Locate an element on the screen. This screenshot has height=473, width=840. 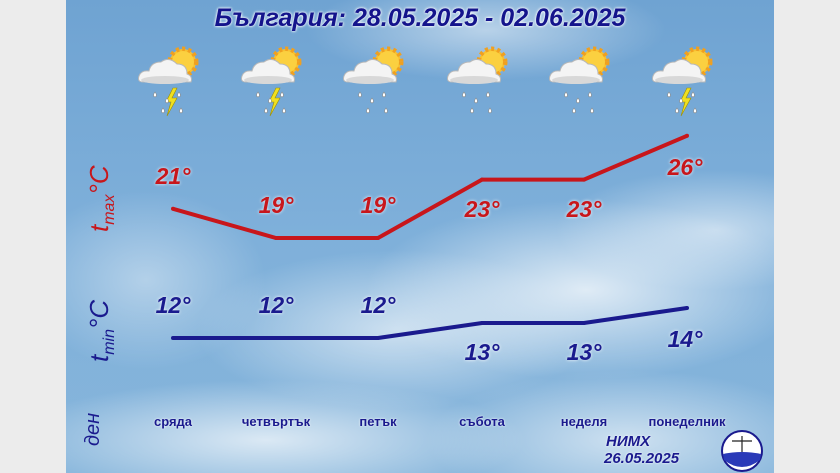
day-label: петък is located at coordinates (378, 421).